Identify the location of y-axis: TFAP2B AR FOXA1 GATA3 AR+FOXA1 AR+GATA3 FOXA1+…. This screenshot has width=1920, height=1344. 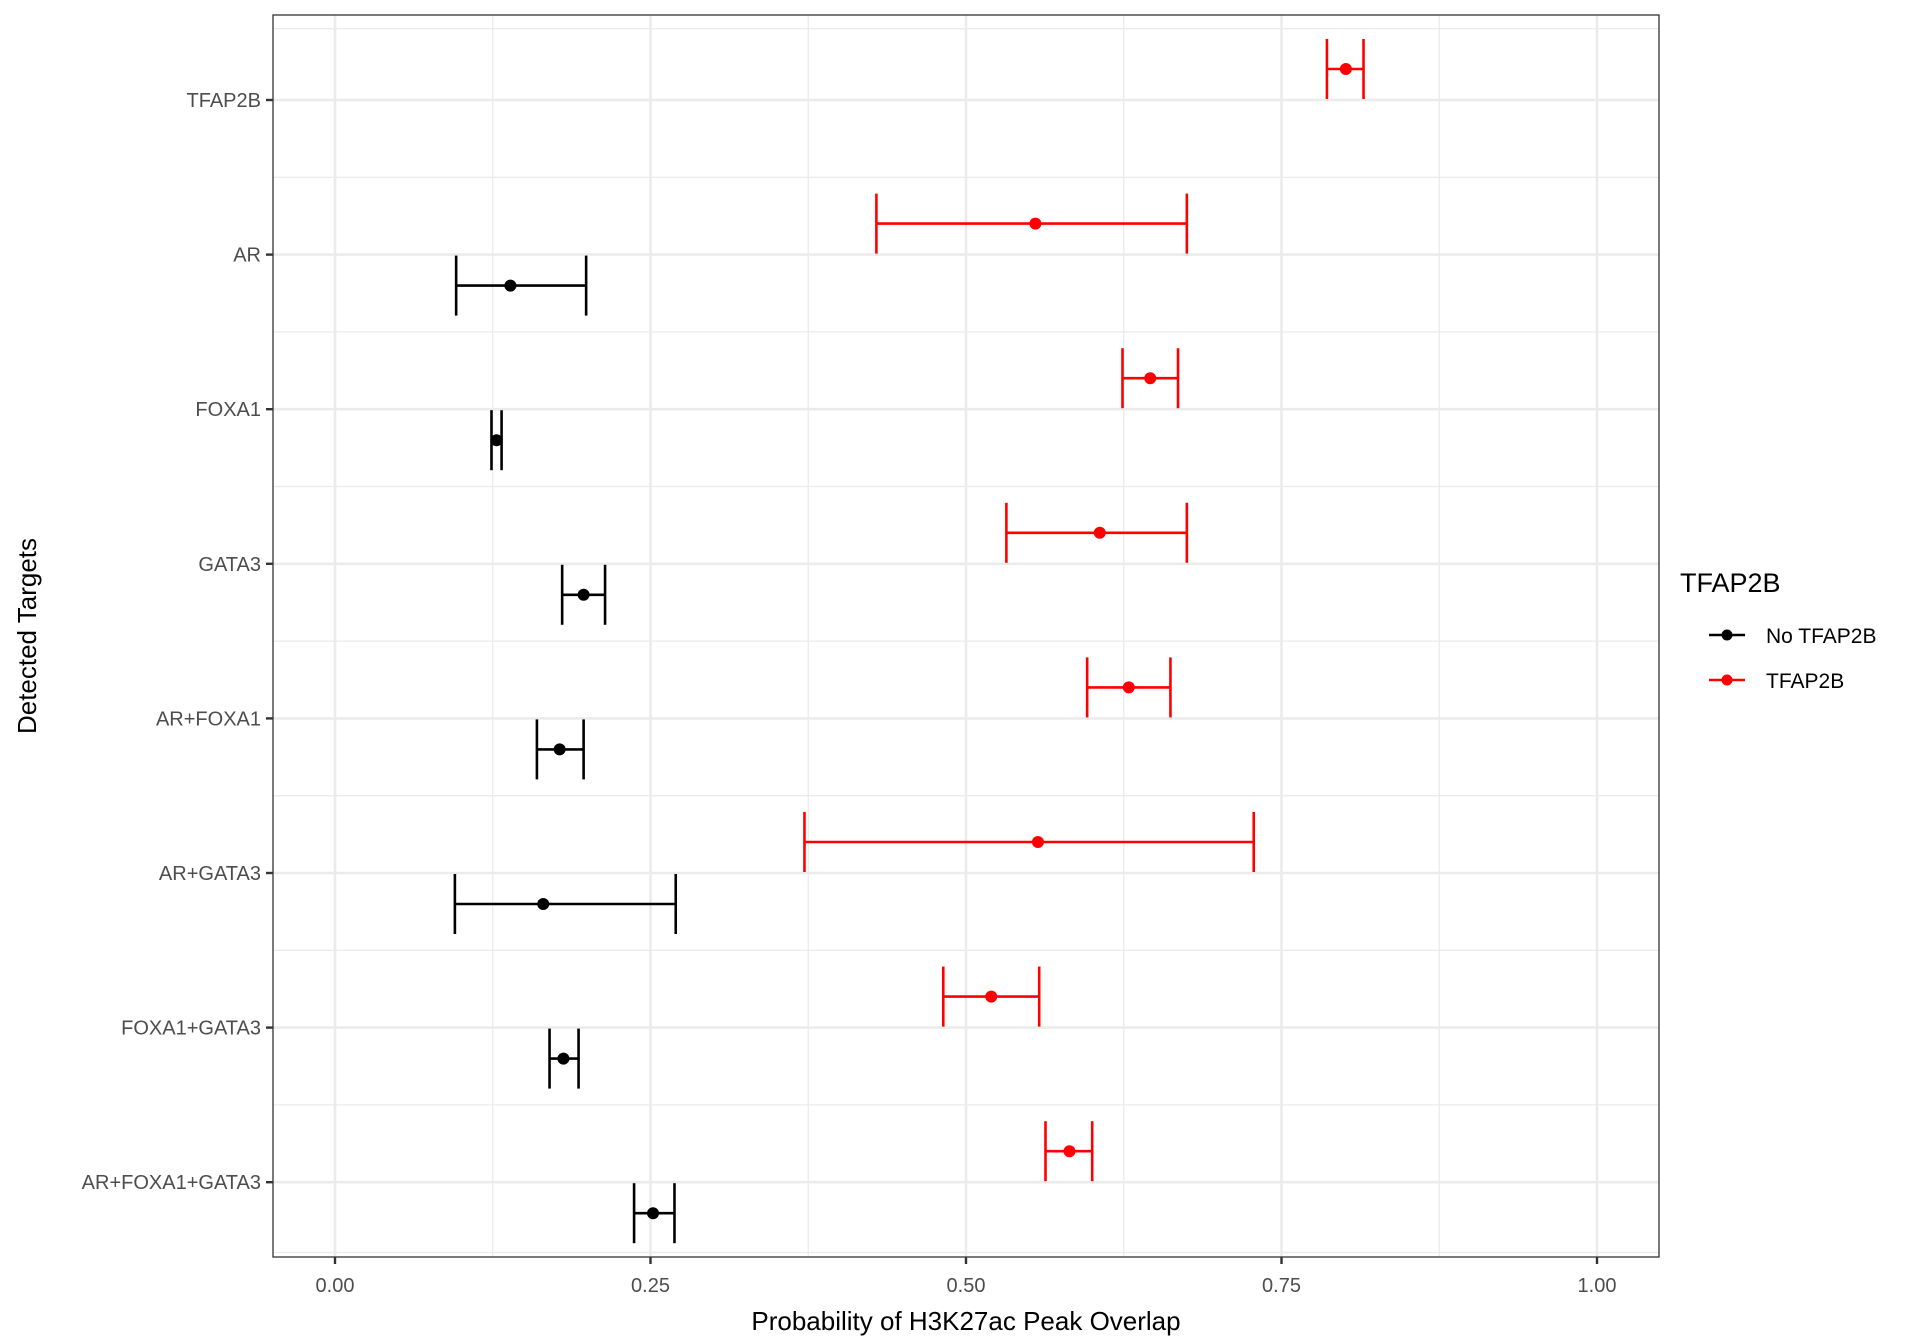
(177, 642).